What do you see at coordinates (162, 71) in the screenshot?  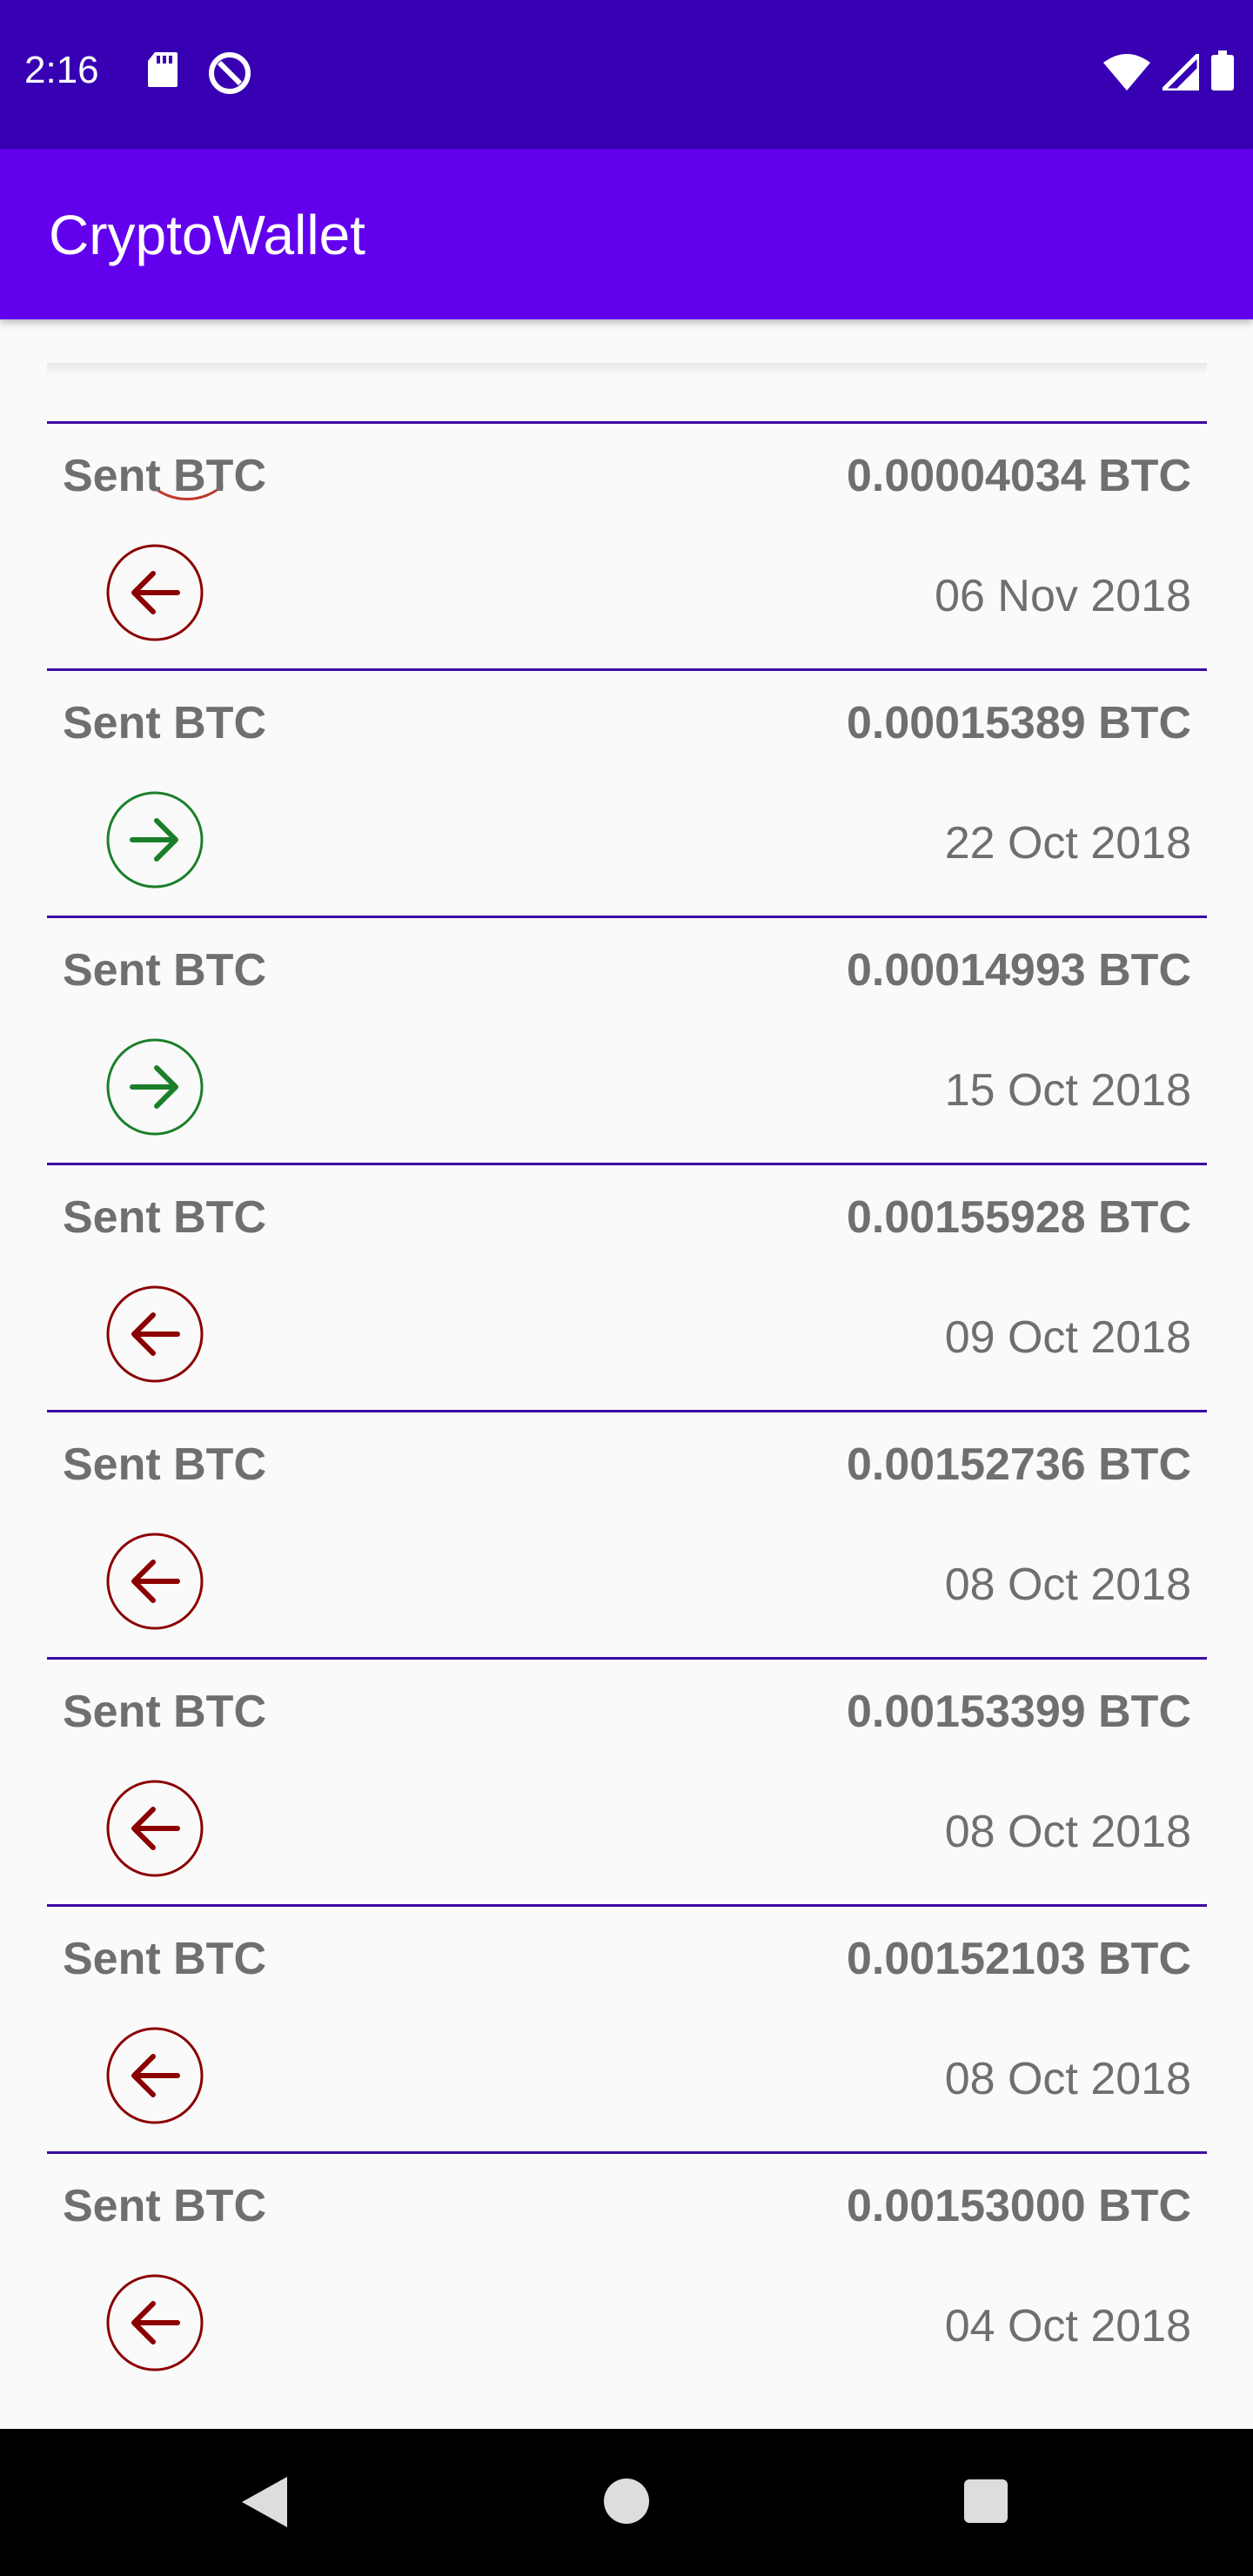 I see `sd-card-icon` at bounding box center [162, 71].